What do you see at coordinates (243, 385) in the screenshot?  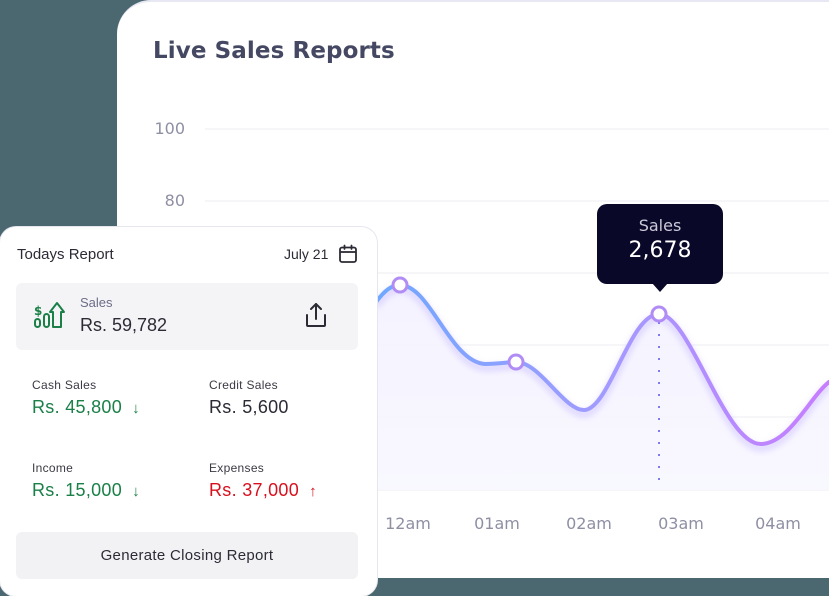 I see `metric-label: Credit Sales` at bounding box center [243, 385].